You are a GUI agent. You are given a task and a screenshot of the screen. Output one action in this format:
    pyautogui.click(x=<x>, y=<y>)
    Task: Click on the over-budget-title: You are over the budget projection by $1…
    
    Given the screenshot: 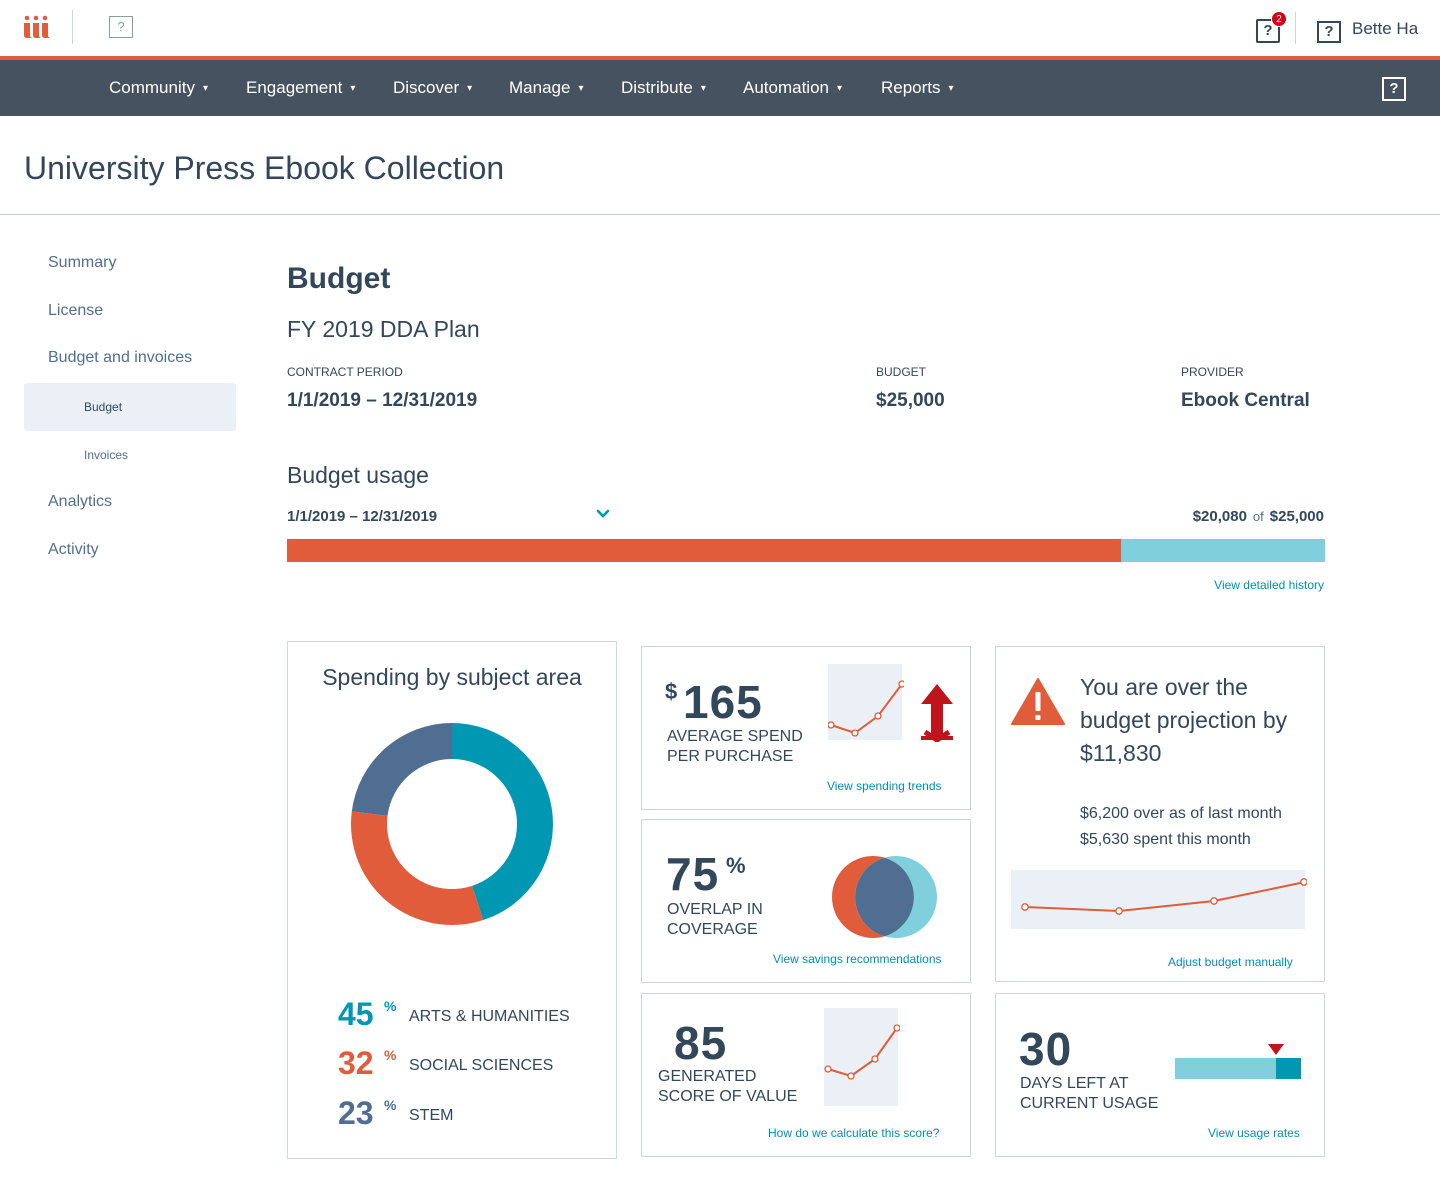 What is the action you would take?
    pyautogui.click(x=1184, y=720)
    